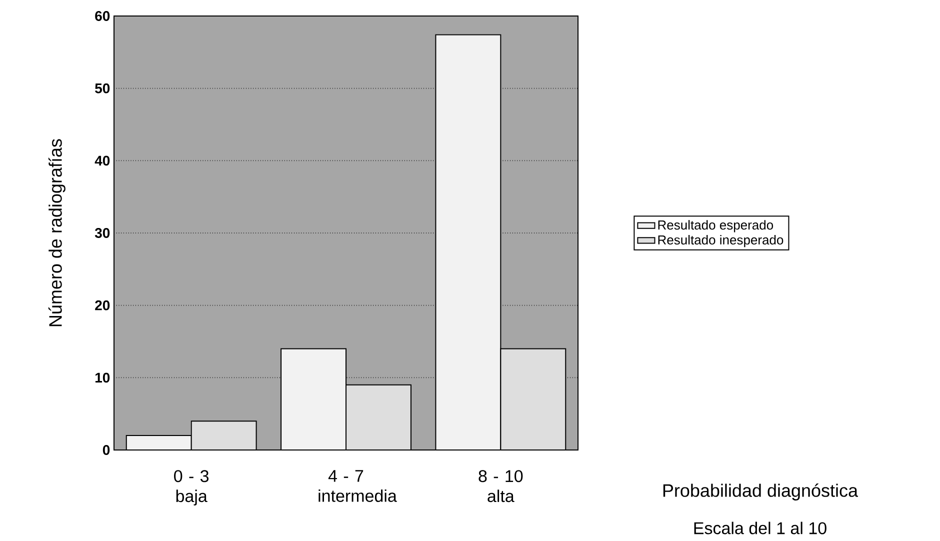 This screenshot has width=940, height=541. Describe the element at coordinates (357, 486) in the screenshot. I see `x-tick-label: 4 - 7 intermedia` at that location.